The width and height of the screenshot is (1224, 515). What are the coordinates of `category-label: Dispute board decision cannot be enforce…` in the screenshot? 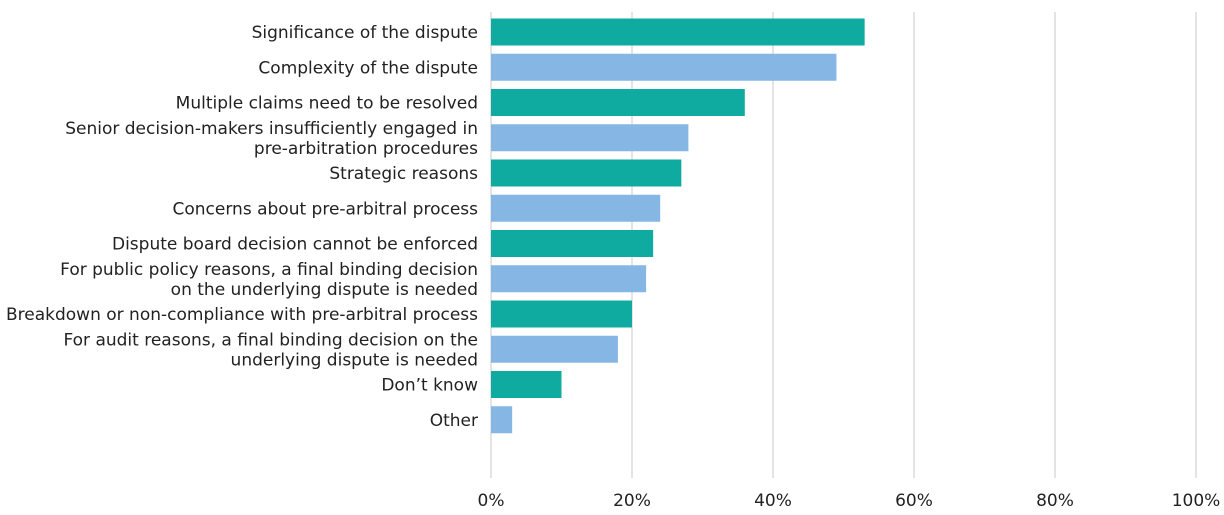 It's located at (295, 245).